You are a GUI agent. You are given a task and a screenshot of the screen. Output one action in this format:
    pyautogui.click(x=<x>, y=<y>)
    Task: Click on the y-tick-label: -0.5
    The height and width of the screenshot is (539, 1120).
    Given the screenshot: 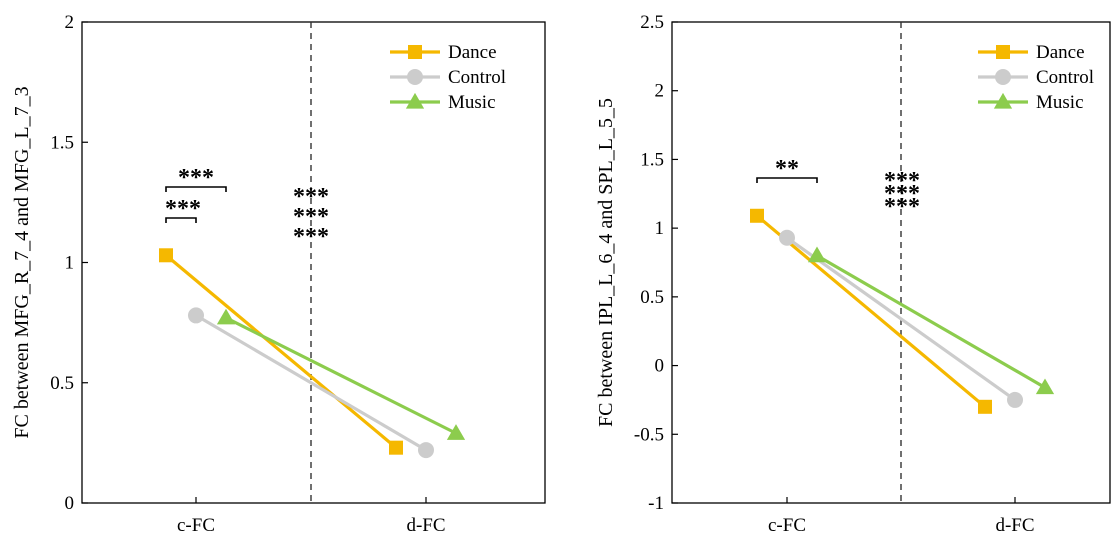 What is the action you would take?
    pyautogui.click(x=649, y=434)
    